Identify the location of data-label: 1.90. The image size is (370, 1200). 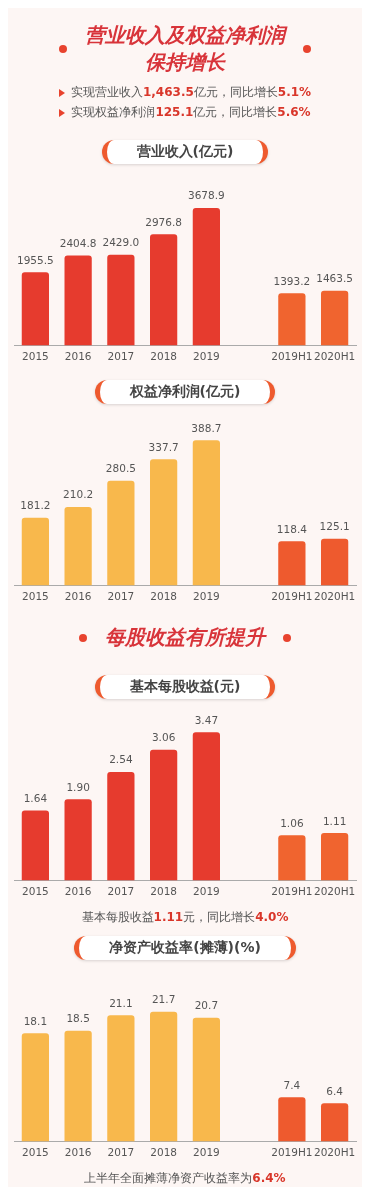
(78, 786).